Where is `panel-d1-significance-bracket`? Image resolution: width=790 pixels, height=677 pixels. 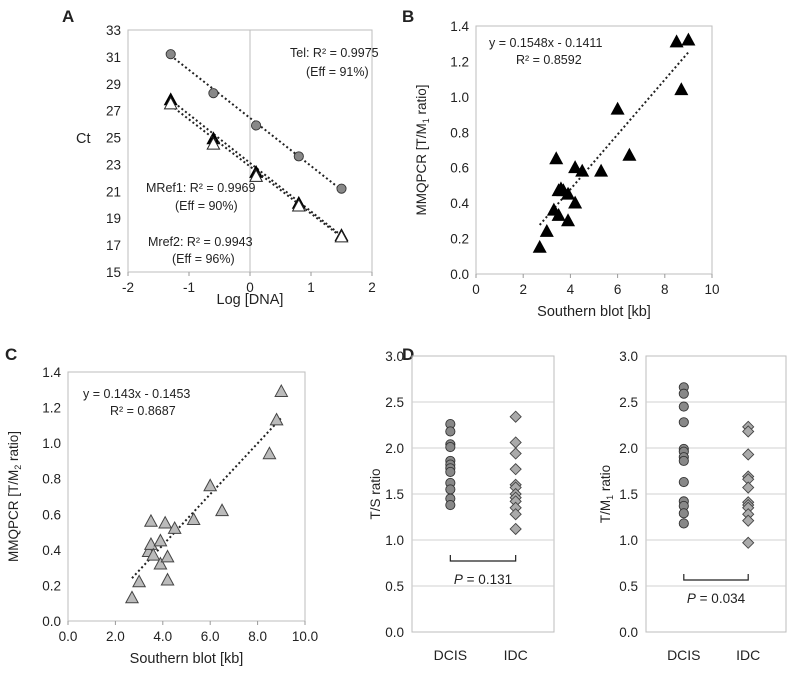
panel-d1-significance-bracket is located at coordinates (483, 558).